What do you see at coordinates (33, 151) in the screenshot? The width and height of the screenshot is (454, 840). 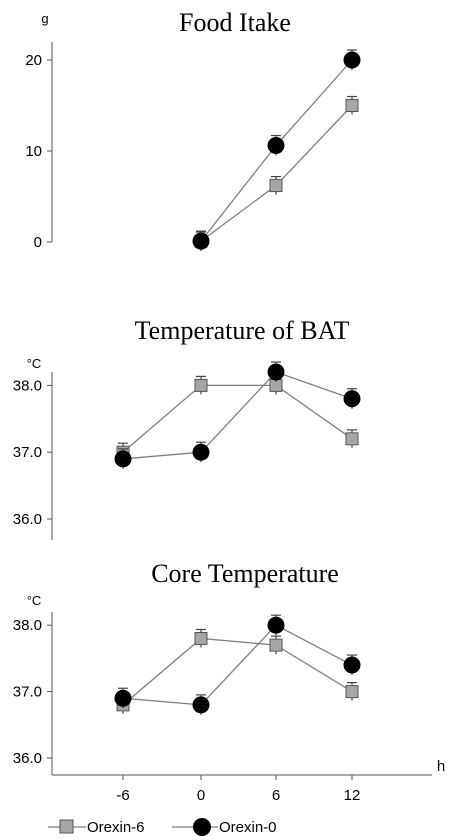 I see `y-tick-label: 10` at bounding box center [33, 151].